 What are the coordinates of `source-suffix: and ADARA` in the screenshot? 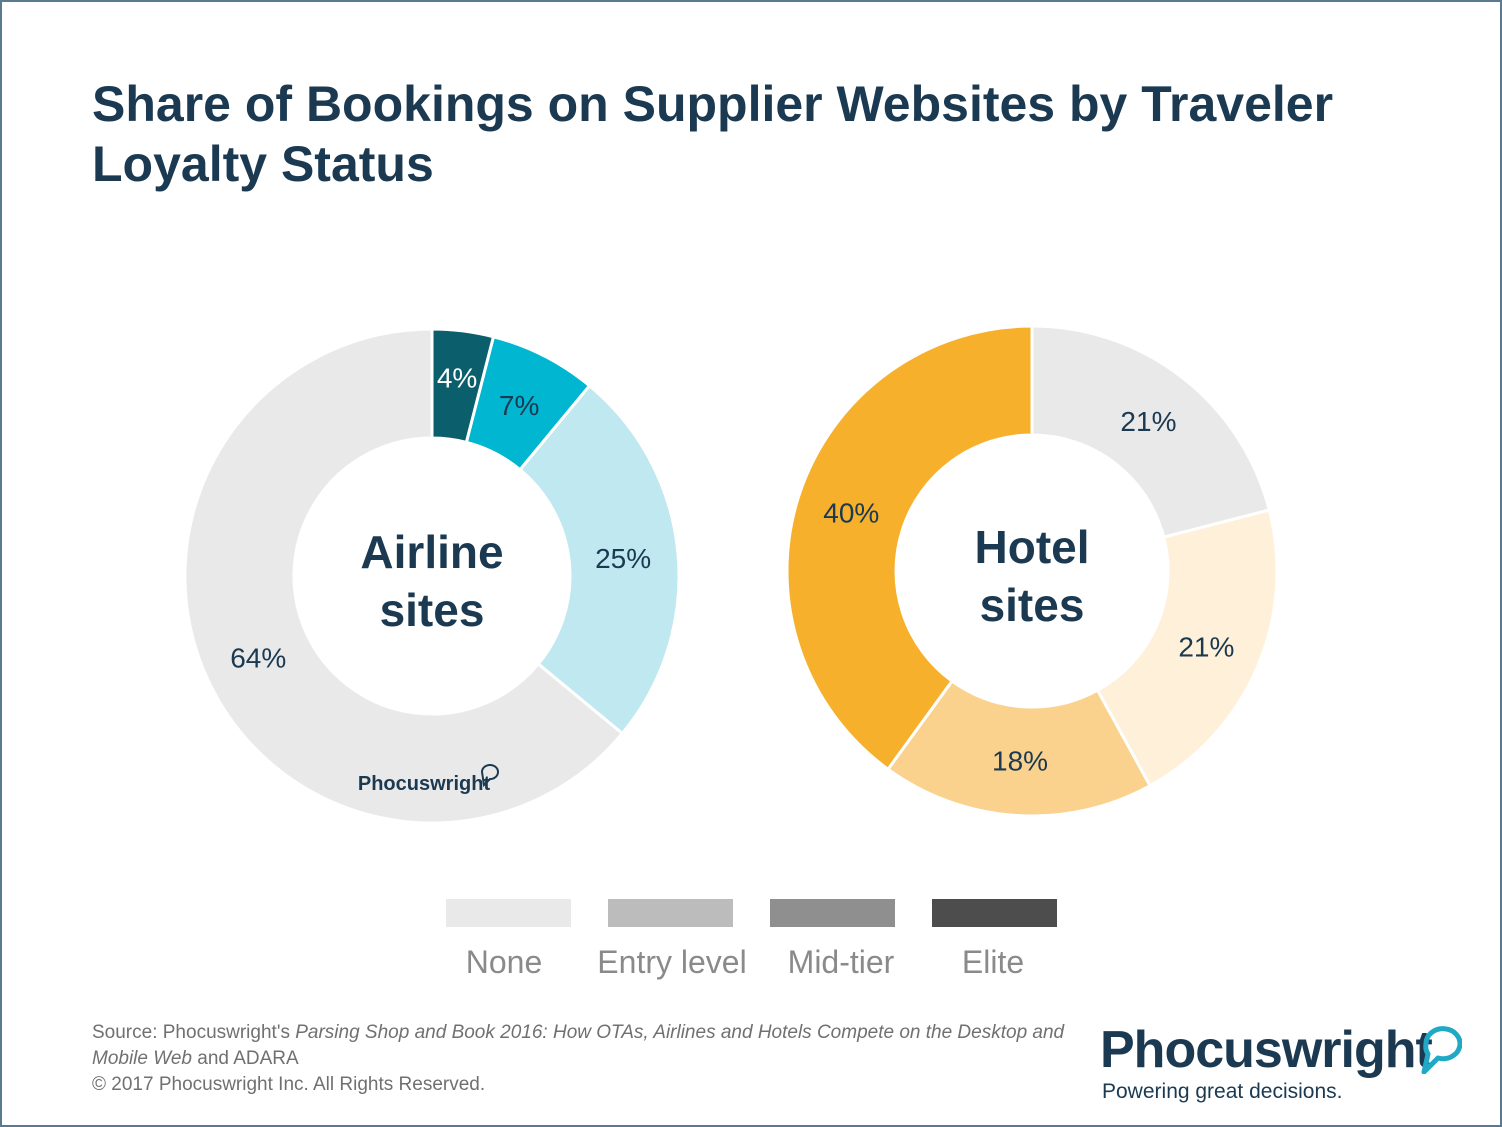 It's located at (245, 1058).